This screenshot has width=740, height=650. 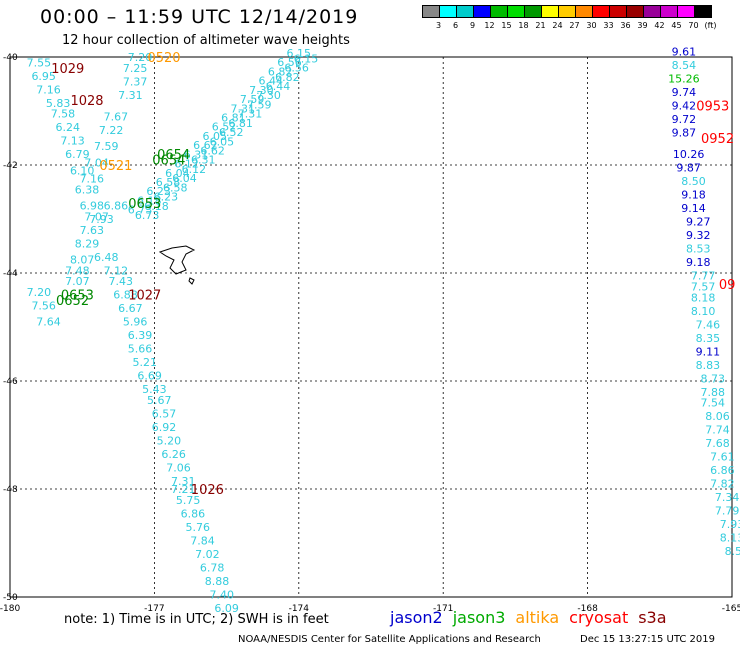 I want to click on pass-time-label: 0520, so click(x=163, y=58).